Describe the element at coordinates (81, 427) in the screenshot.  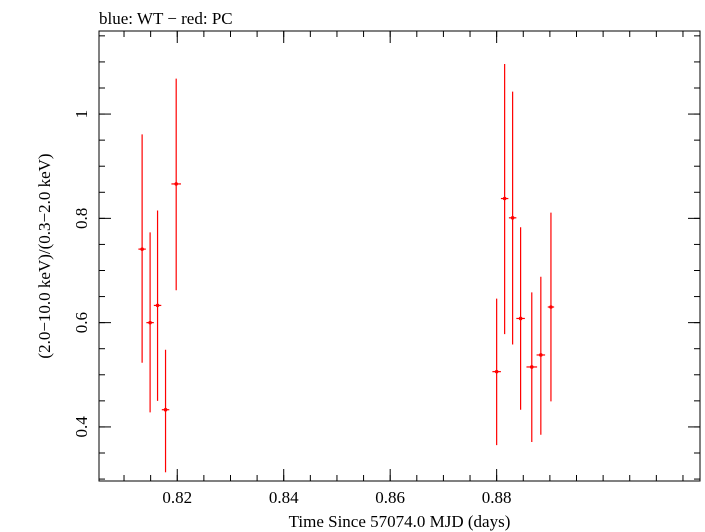
I see `y-tick-label: 0.4` at that location.